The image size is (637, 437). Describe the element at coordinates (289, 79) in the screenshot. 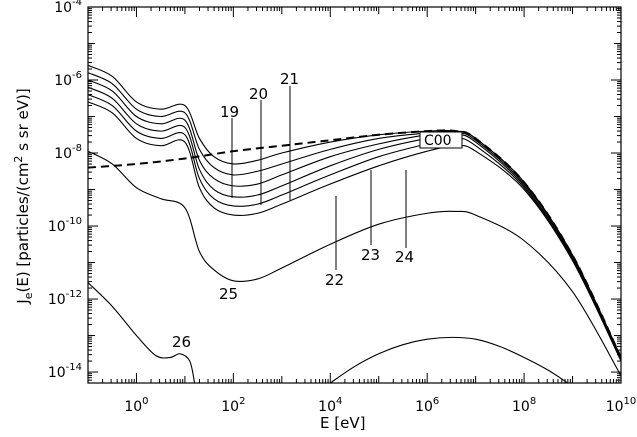

I see `label-21: 21` at that location.